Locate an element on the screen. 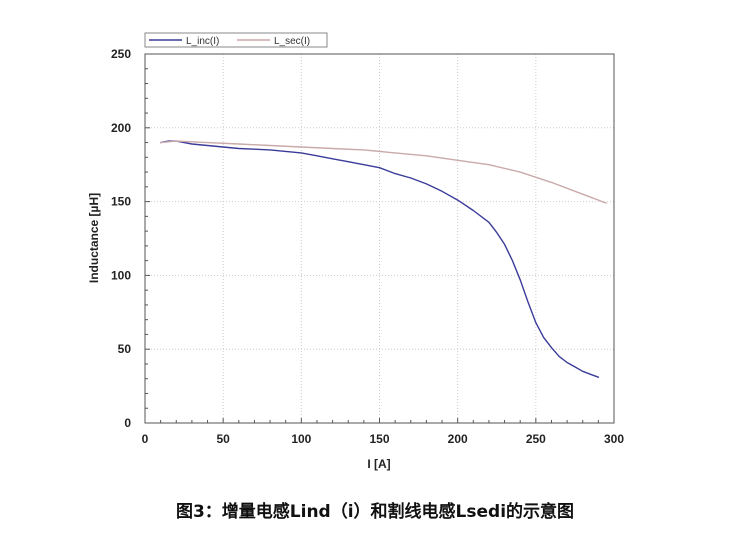 Image resolution: width=750 pixels, height=557 pixels. legend-box is located at coordinates (236, 40).